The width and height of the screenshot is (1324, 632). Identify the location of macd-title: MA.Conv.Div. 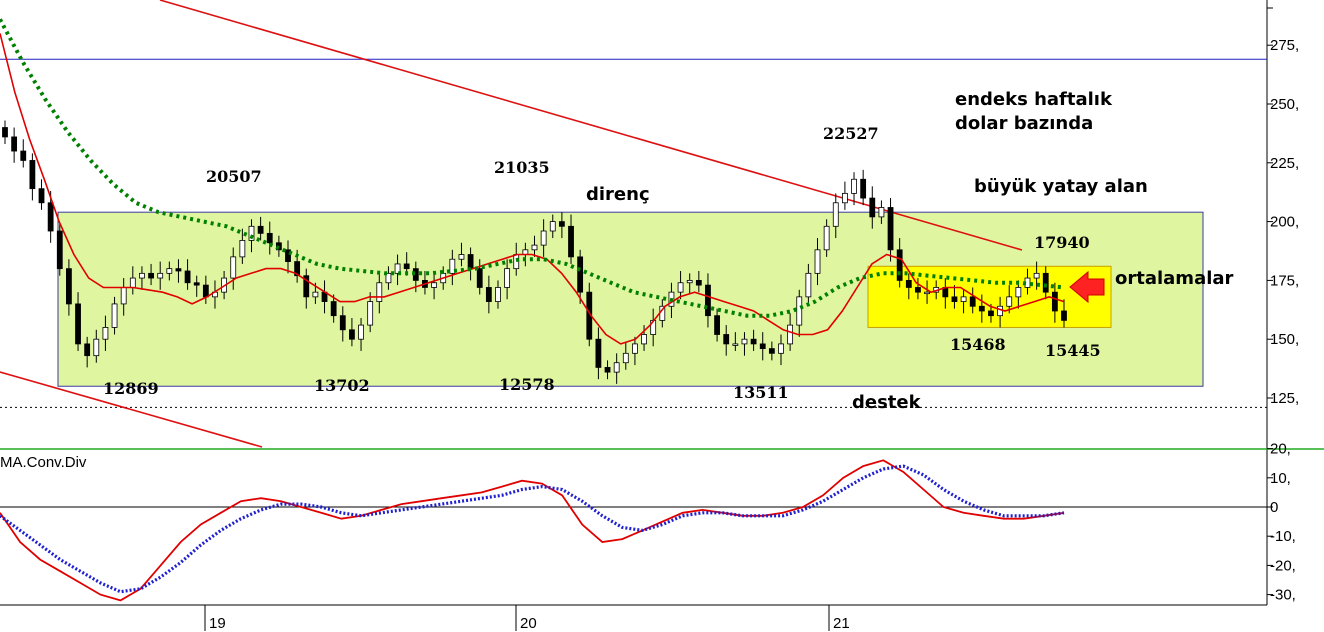
(43, 462).